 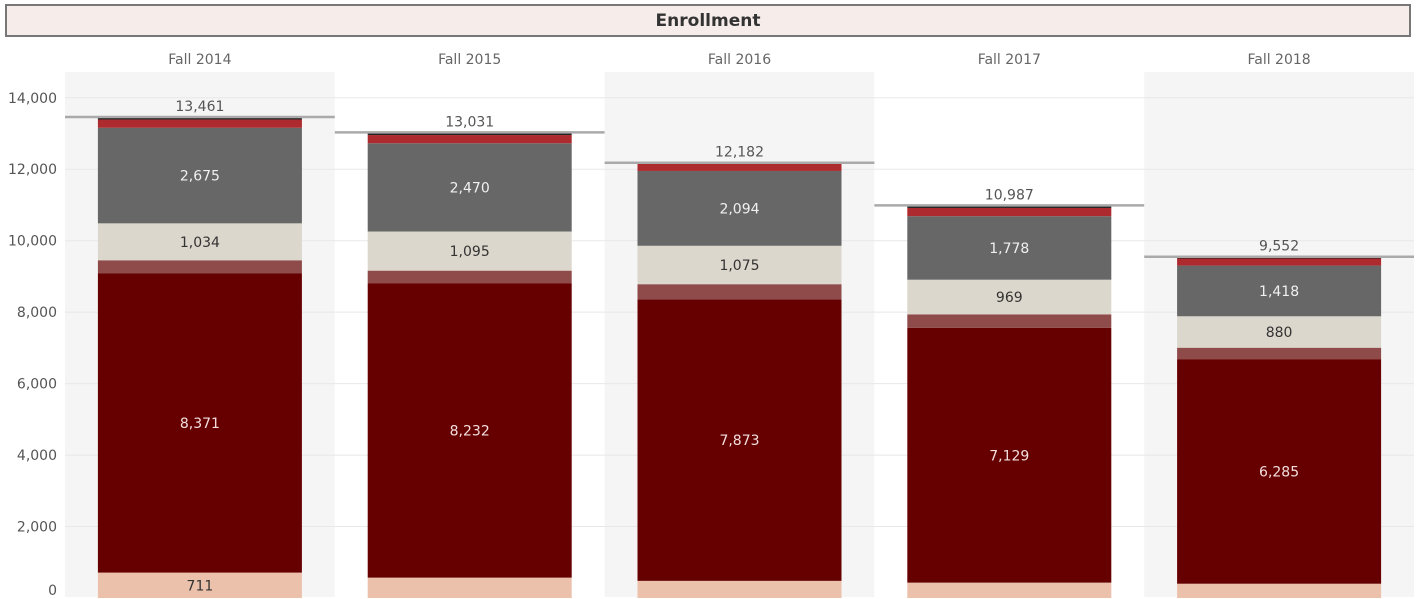 I want to click on segment-label: 8,232, so click(x=470, y=432).